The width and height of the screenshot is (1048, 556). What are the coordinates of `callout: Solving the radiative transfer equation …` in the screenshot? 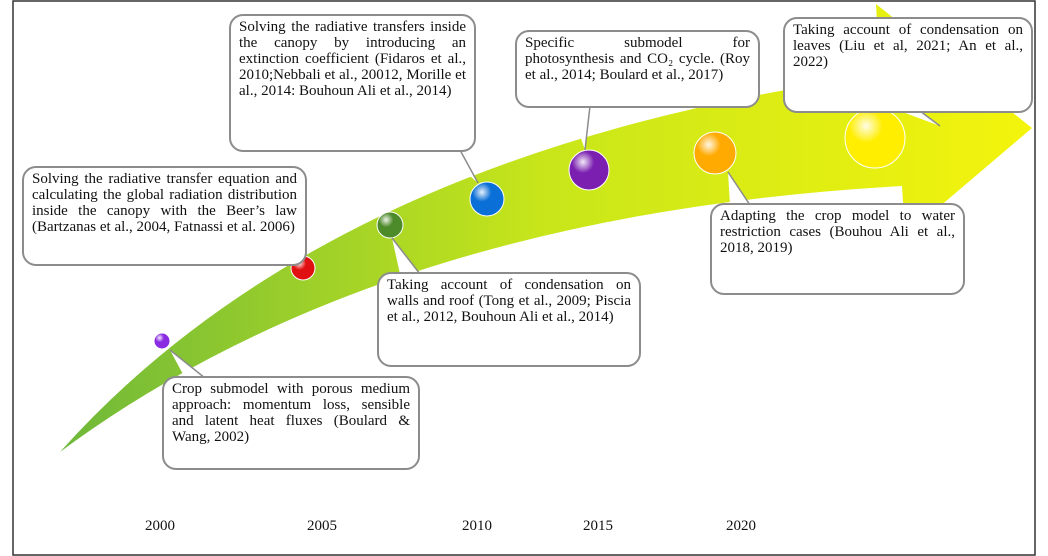 It's located at (164, 216).